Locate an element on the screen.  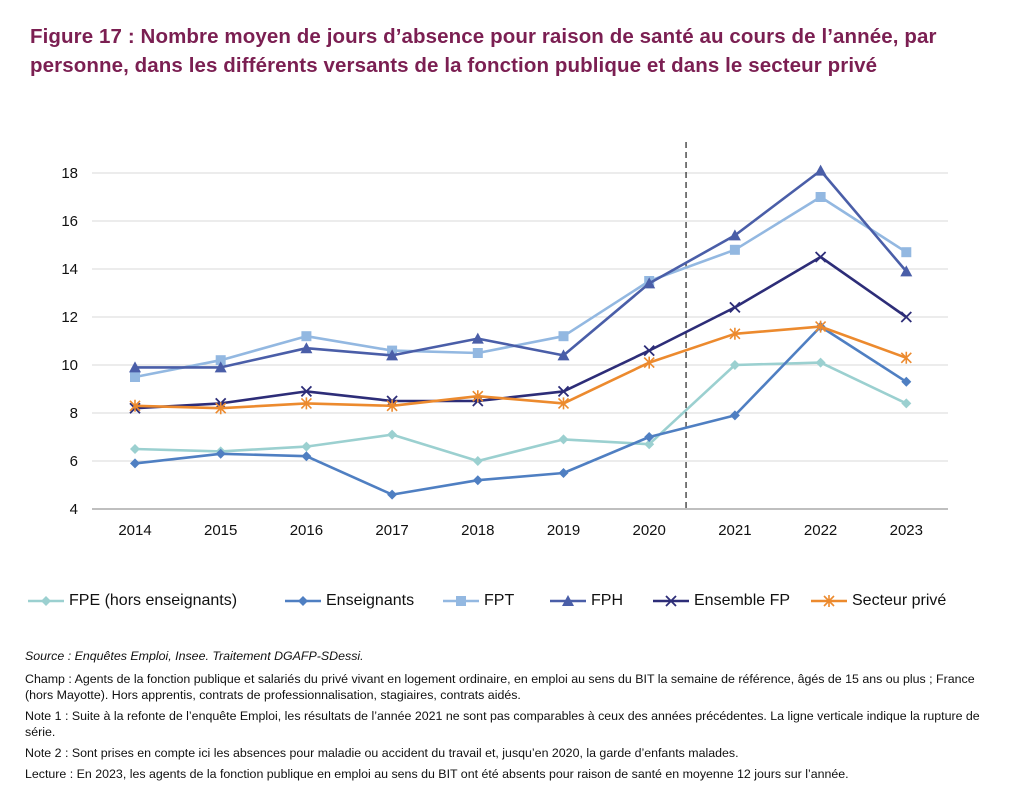
x-tick-label: 2020 is located at coordinates (649, 530).